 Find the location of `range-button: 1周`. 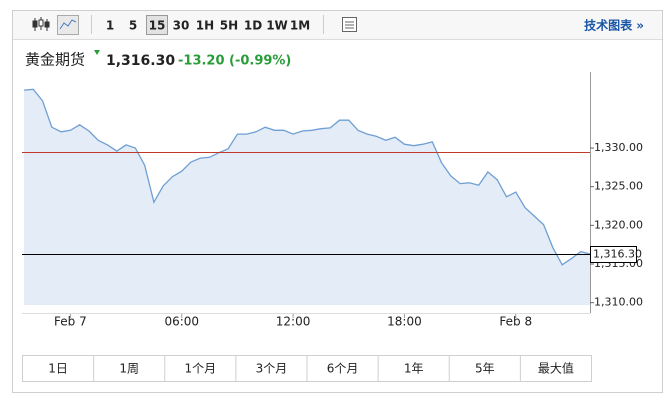

range-button: 1周 is located at coordinates (129, 369).